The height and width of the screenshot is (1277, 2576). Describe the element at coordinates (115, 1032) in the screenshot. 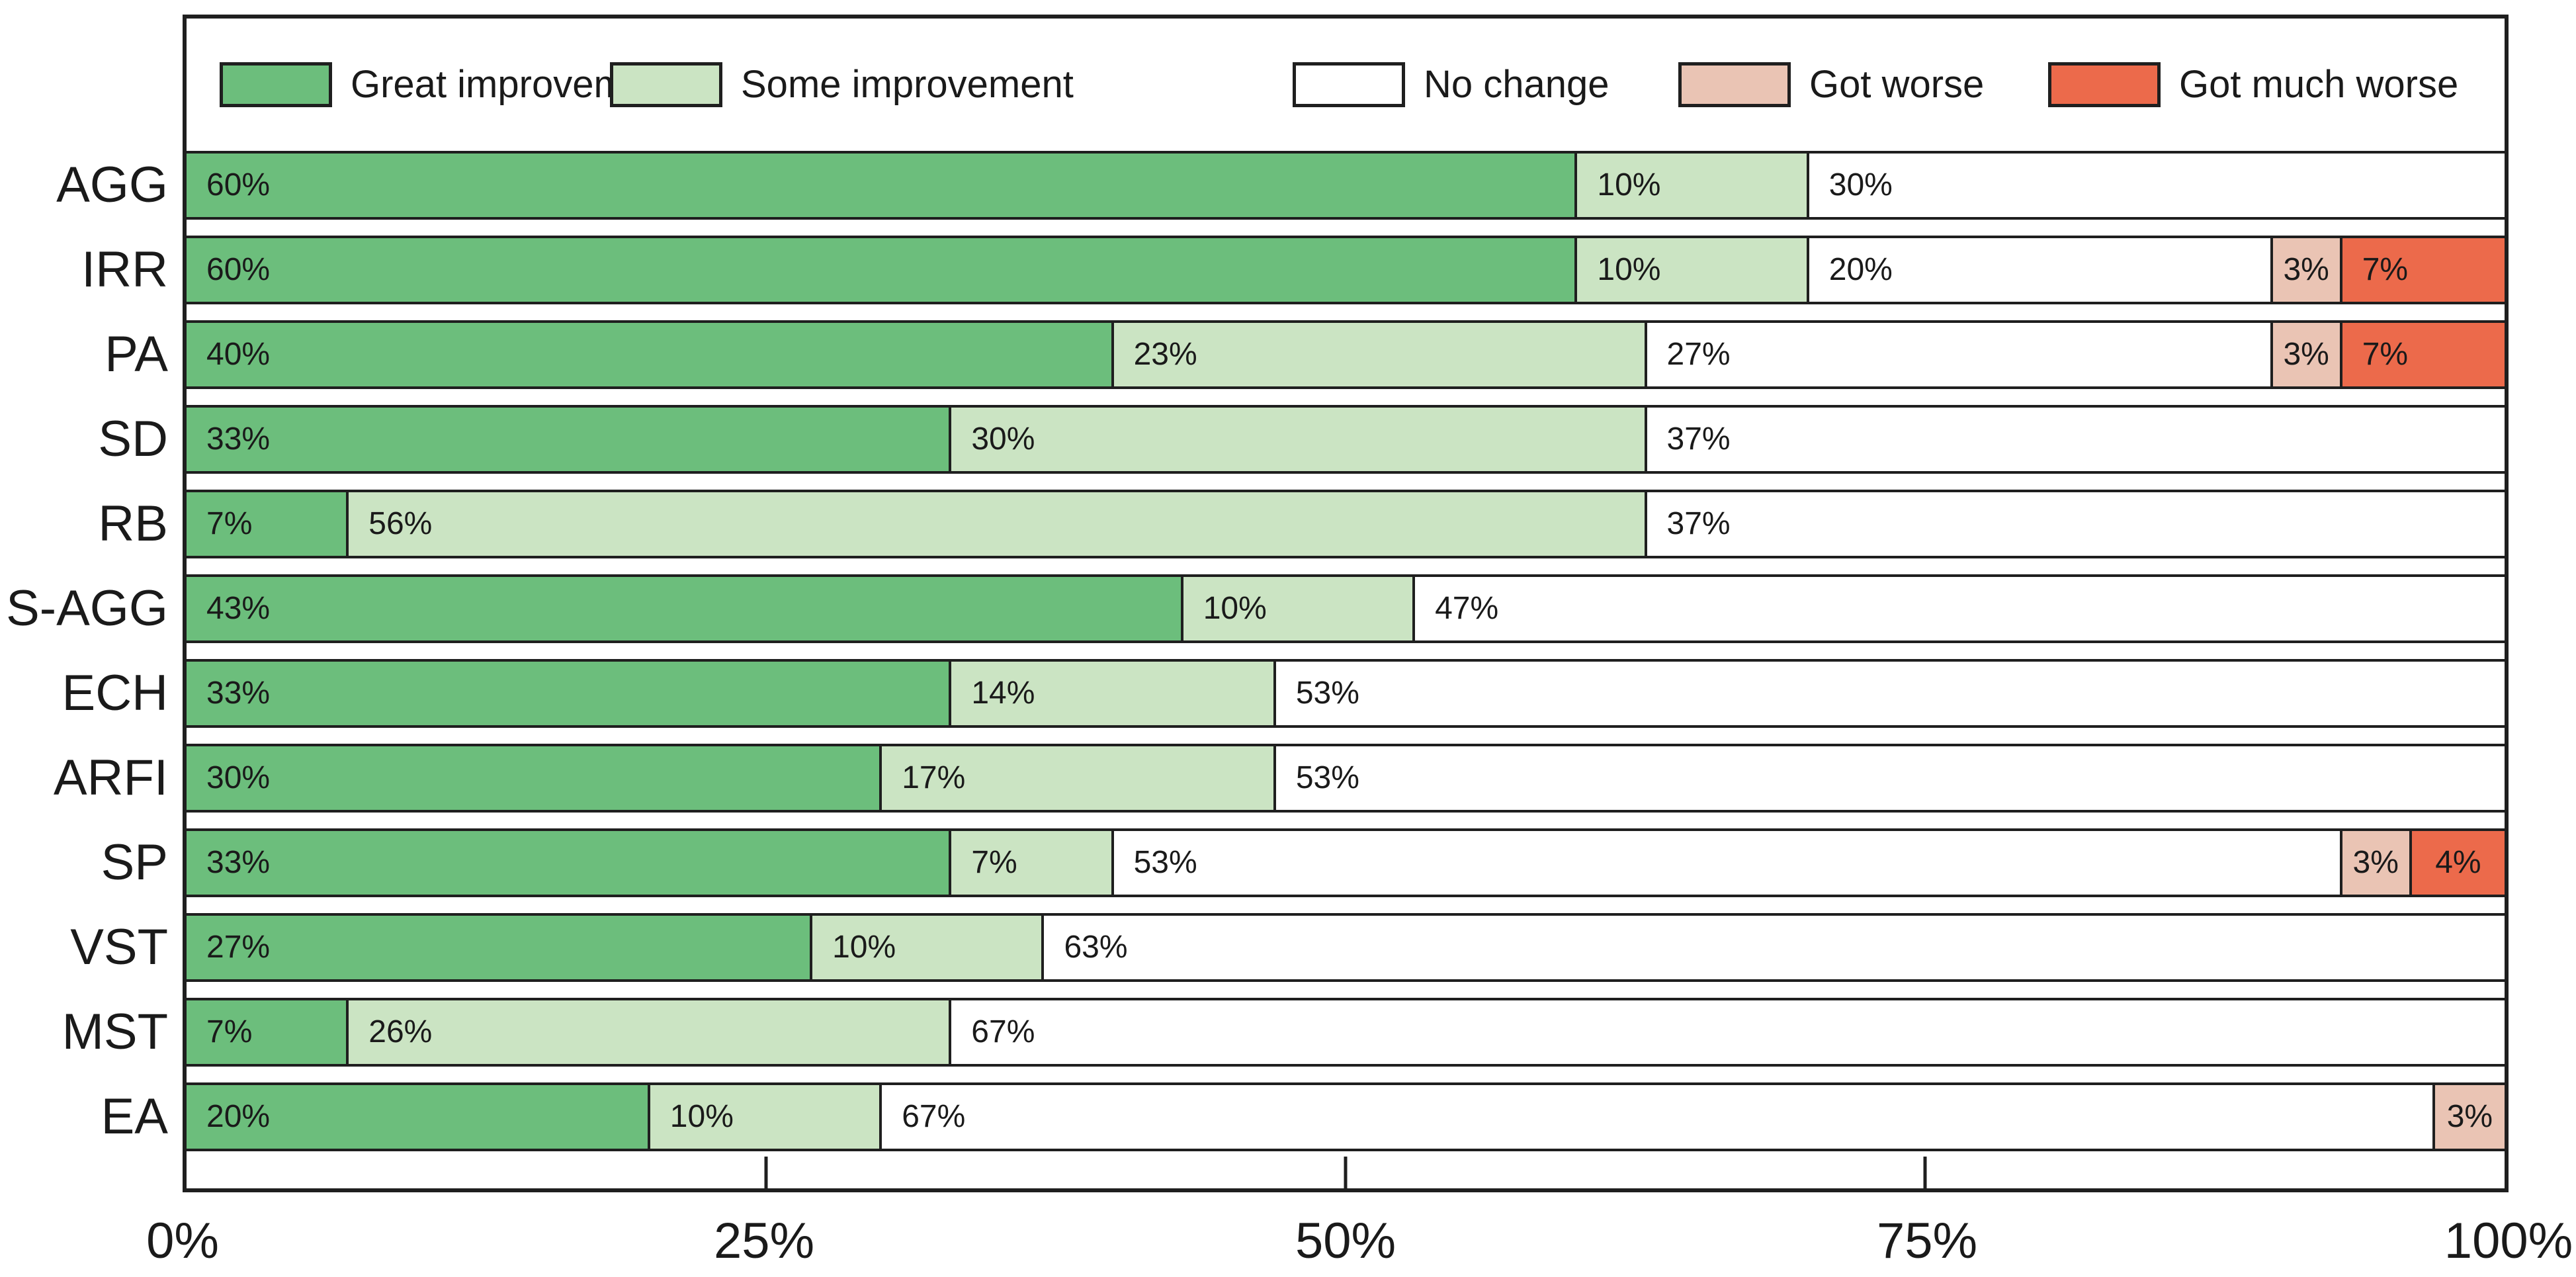

I see `category-label-mst: MST` at that location.